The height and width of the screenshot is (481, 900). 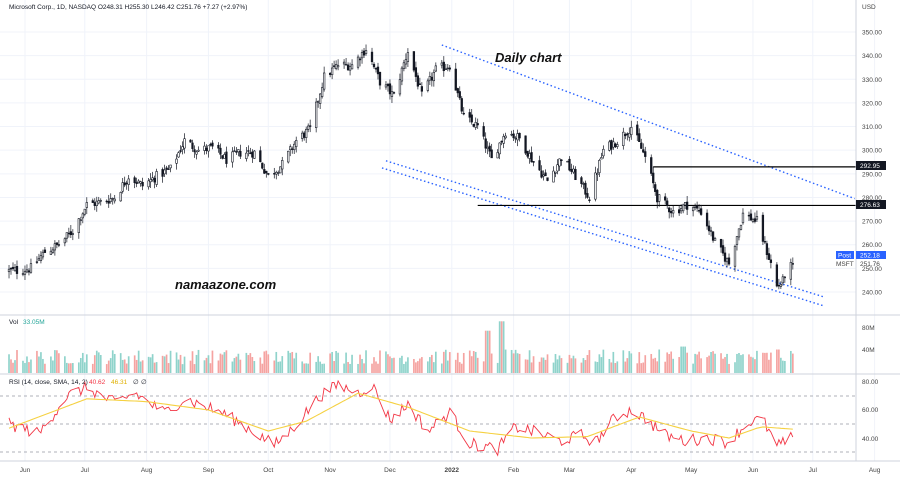 I want to click on time-tick-label: Jul, so click(x=813, y=470).